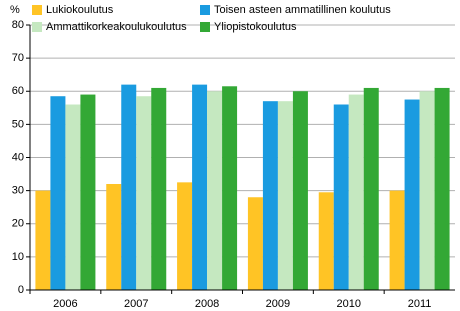  Describe the element at coordinates (18, 124) in the screenshot. I see `y-tick-label: 50` at that location.